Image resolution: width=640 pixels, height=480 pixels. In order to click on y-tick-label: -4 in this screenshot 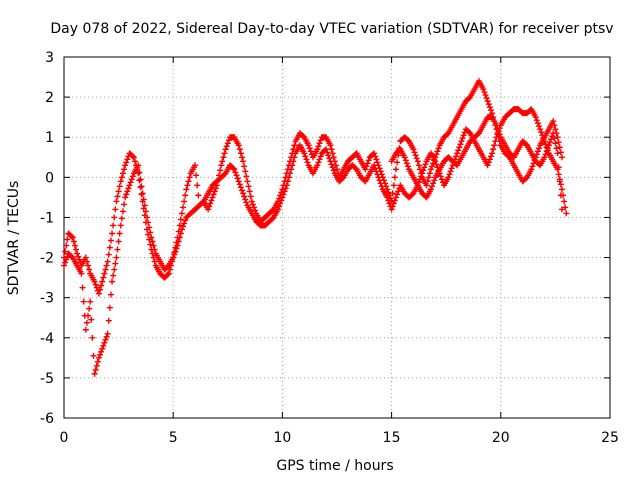, I will do `click(47, 339)`.